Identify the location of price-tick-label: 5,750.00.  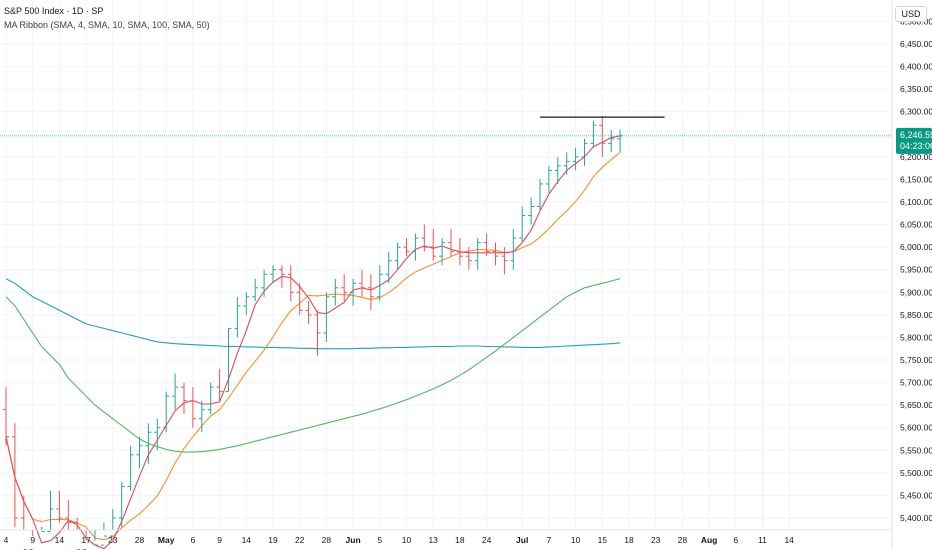
(916, 360).